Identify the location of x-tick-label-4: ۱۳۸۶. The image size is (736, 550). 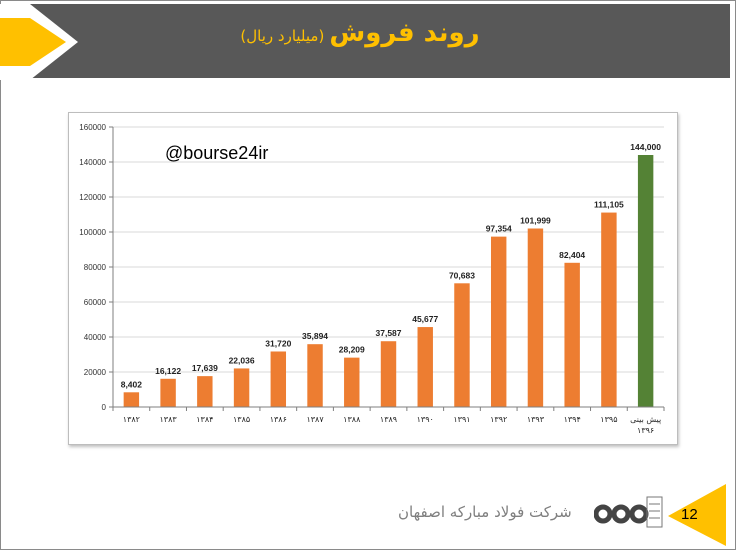
(278, 419).